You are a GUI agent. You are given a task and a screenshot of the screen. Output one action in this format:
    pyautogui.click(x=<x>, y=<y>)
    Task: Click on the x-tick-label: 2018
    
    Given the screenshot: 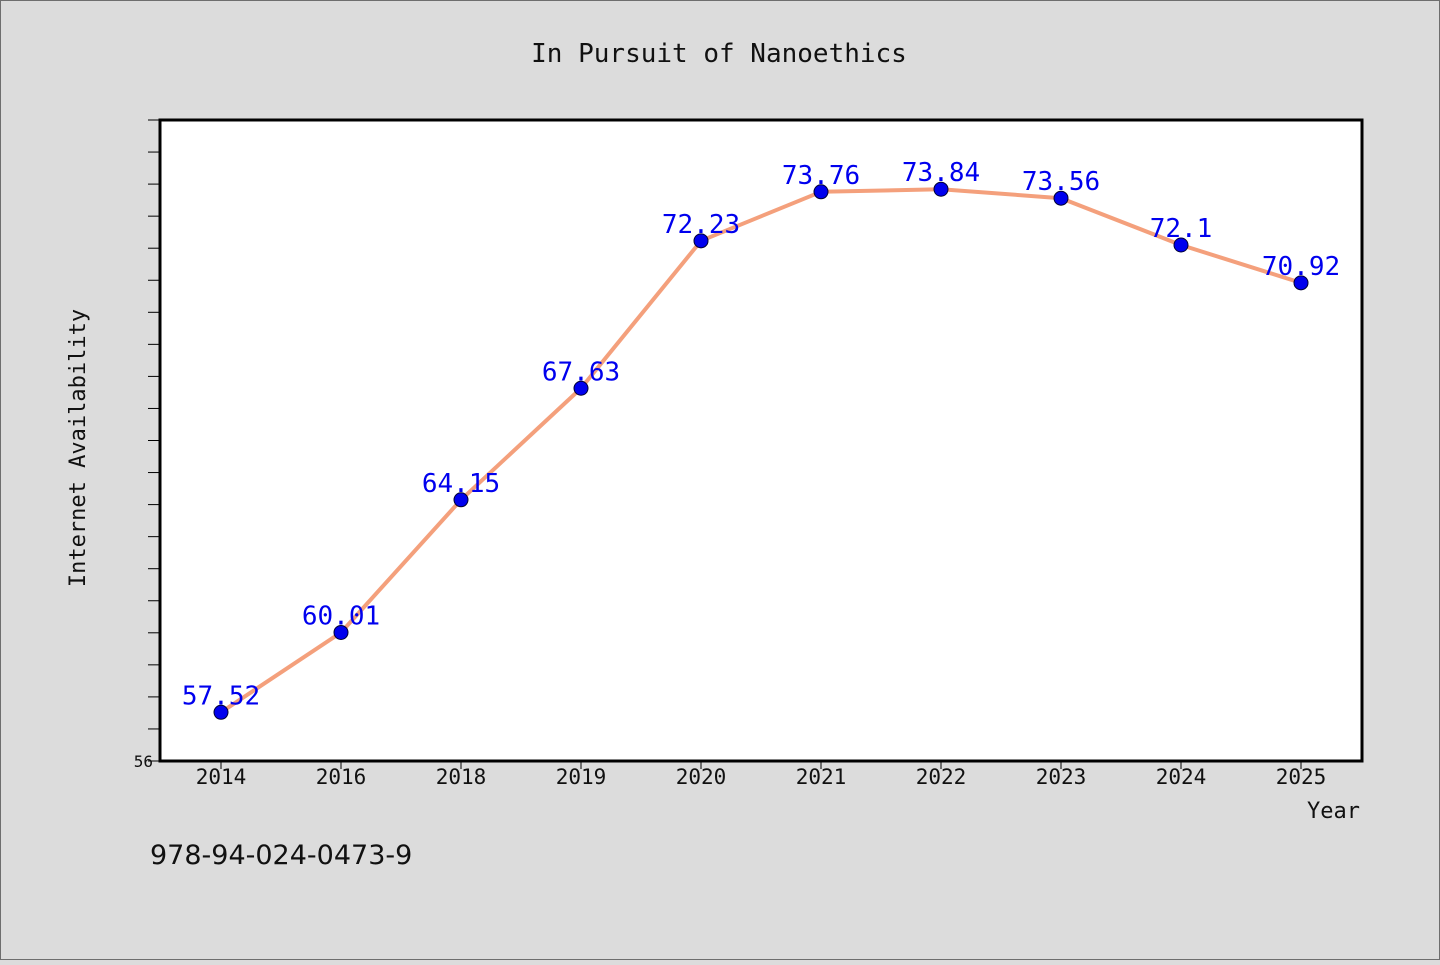 What is the action you would take?
    pyautogui.click(x=461, y=777)
    